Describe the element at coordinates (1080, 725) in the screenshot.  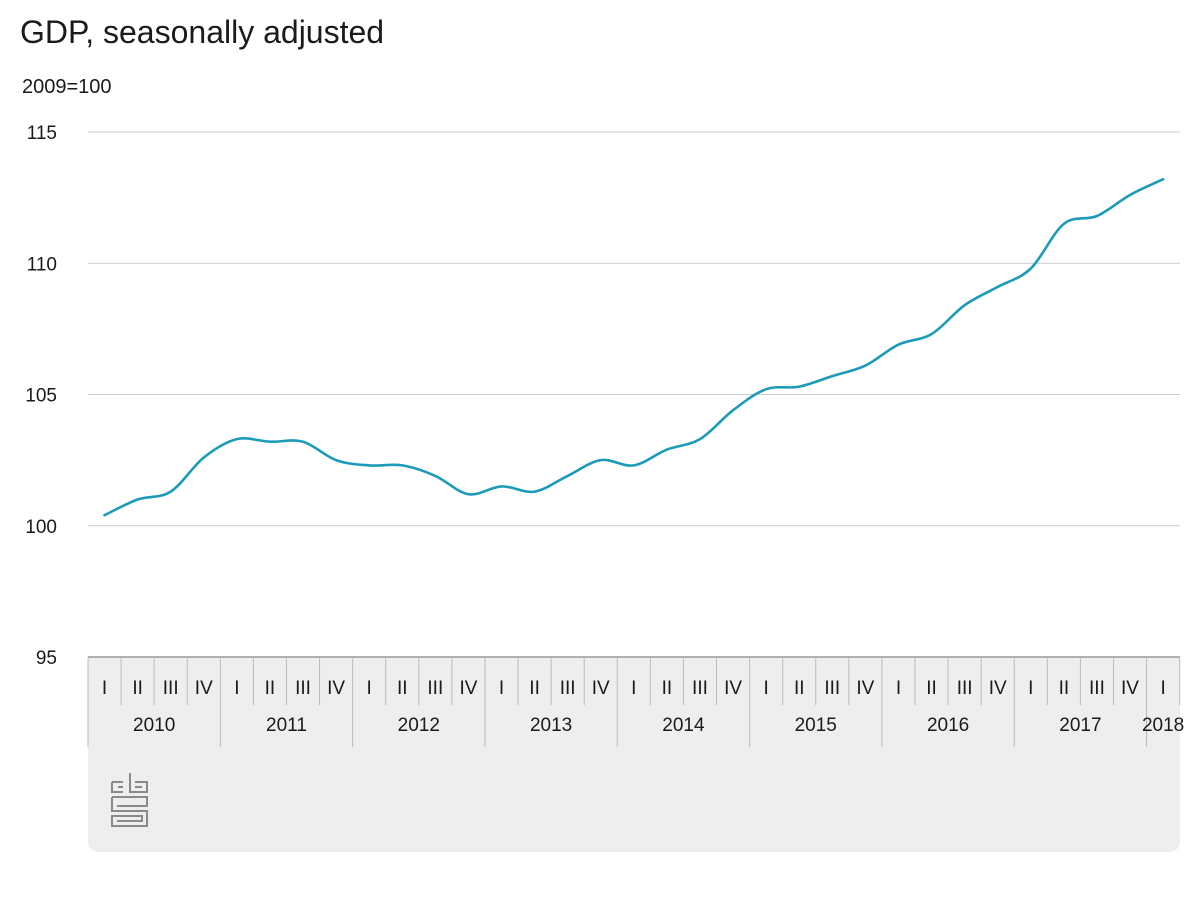
I see `x-year-label: 2017` at that location.